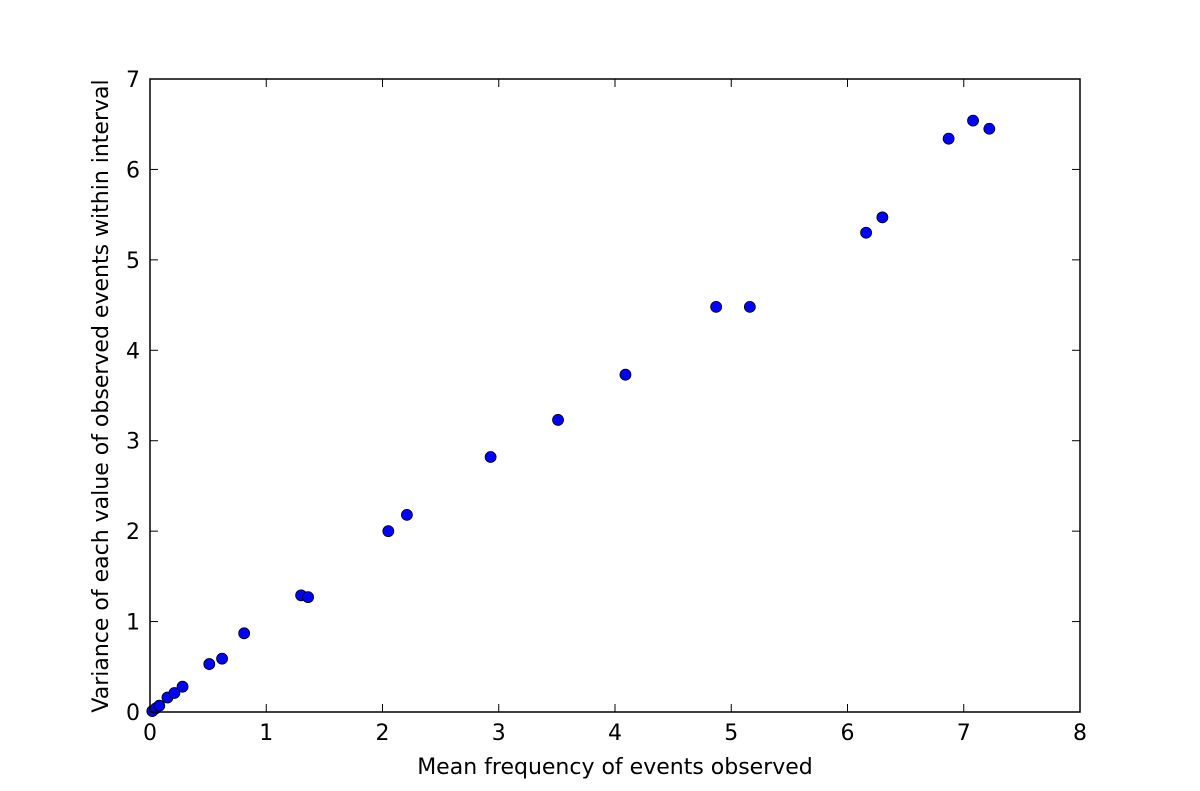  Describe the element at coordinates (499, 733) in the screenshot. I see `x-tick-label: 3` at that location.